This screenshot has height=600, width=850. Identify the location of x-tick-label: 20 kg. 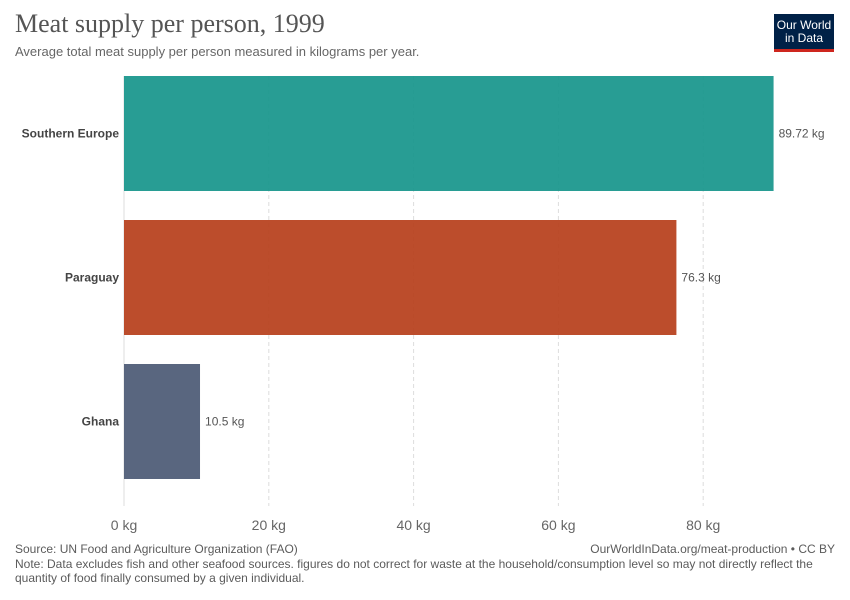
(269, 525).